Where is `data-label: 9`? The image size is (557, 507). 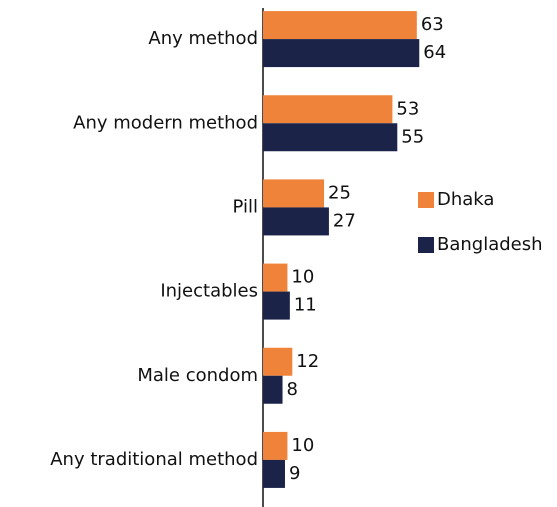
data-label: 9 is located at coordinates (294, 473).